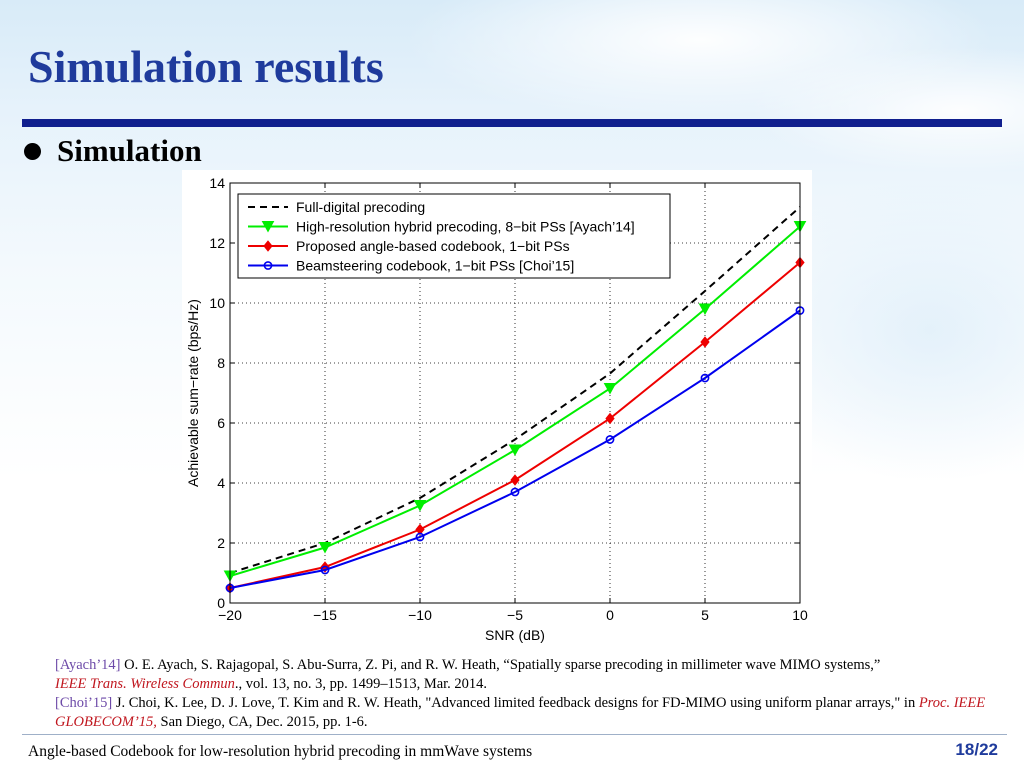 The image size is (1024, 768). What do you see at coordinates (84, 703) in the screenshot?
I see `reference-tag: [Choi’15]` at bounding box center [84, 703].